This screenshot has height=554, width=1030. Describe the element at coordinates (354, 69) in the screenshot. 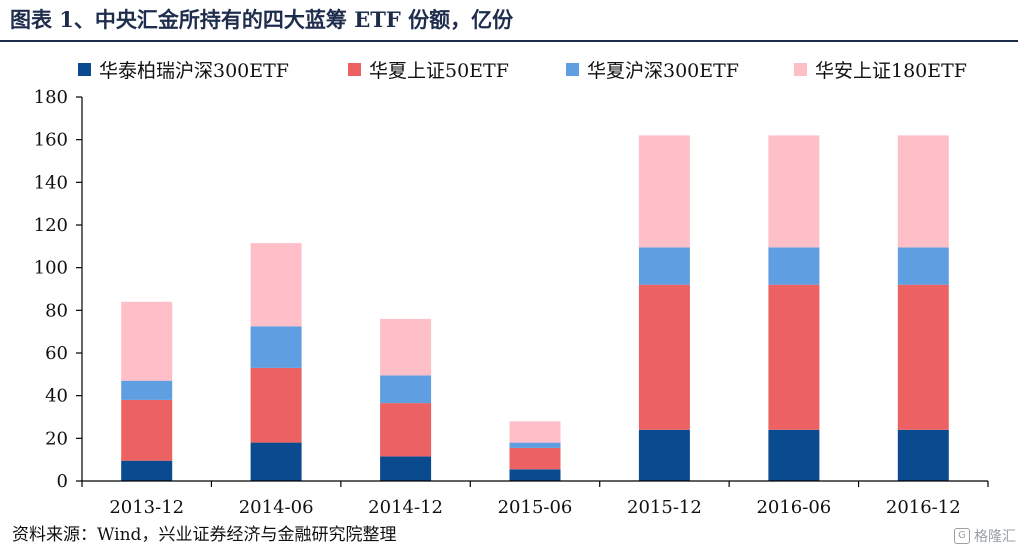

I see `legend-swatch-huaxia50` at that location.